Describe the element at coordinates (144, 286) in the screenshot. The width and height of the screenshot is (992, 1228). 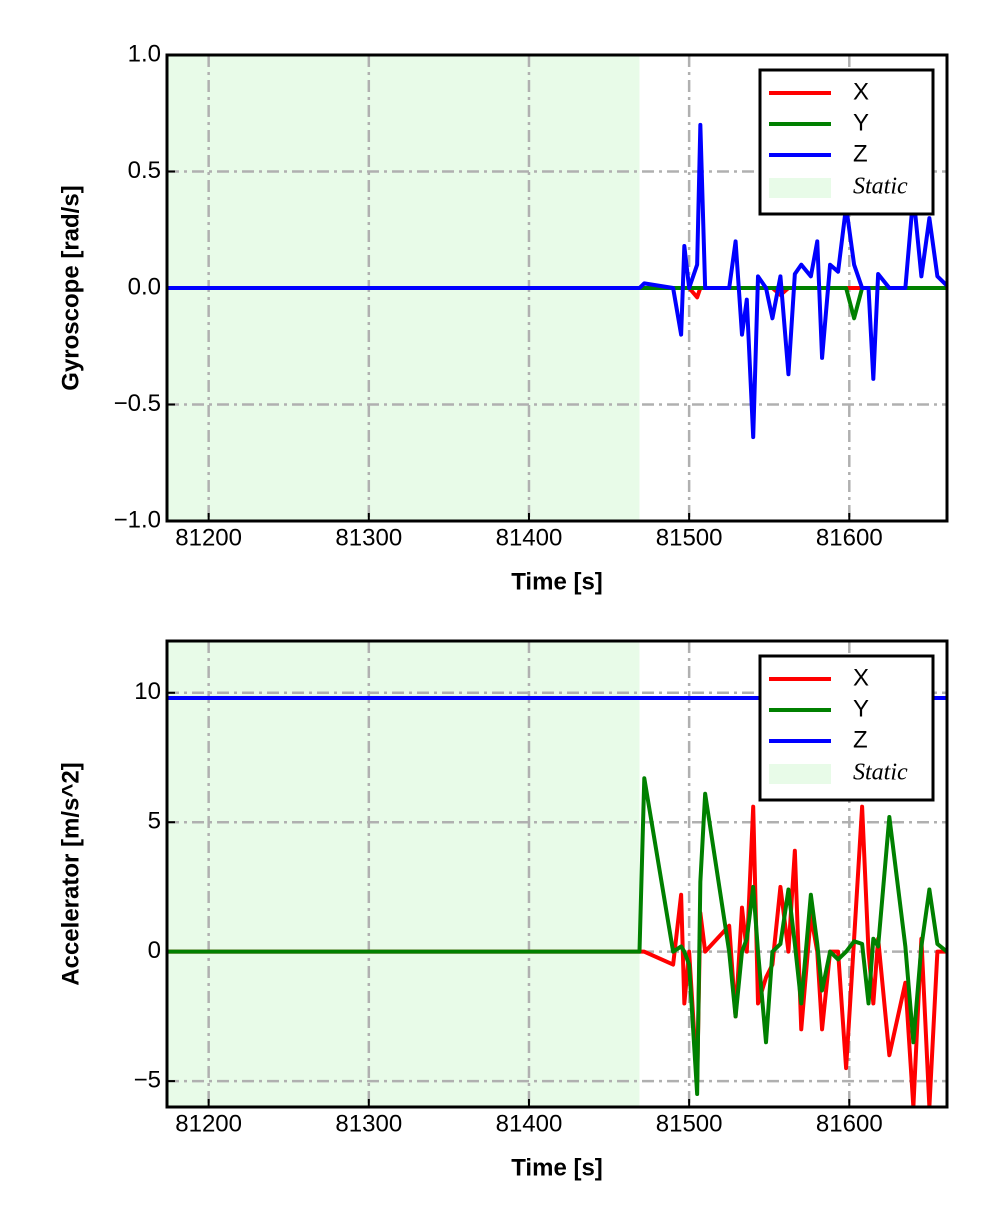
I see `y-tick-label: 0.0` at that location.